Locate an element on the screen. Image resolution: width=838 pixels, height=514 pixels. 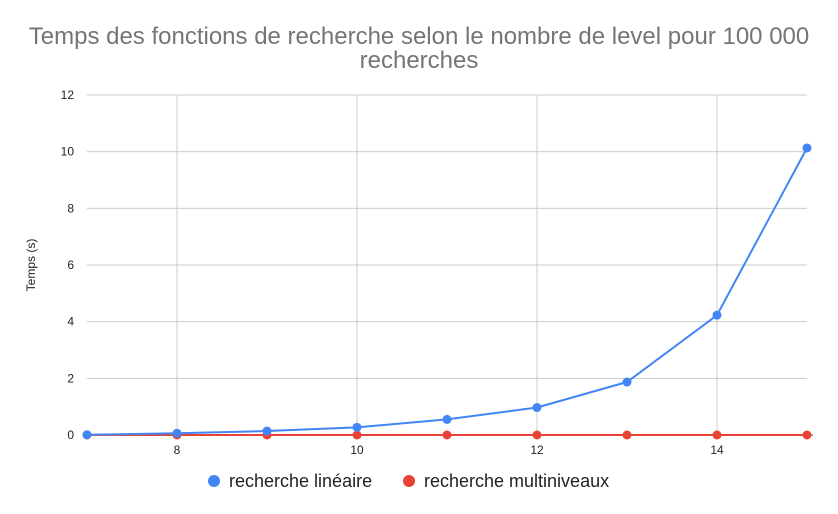
chart-title-line-2: recherches is located at coordinates (419, 60).